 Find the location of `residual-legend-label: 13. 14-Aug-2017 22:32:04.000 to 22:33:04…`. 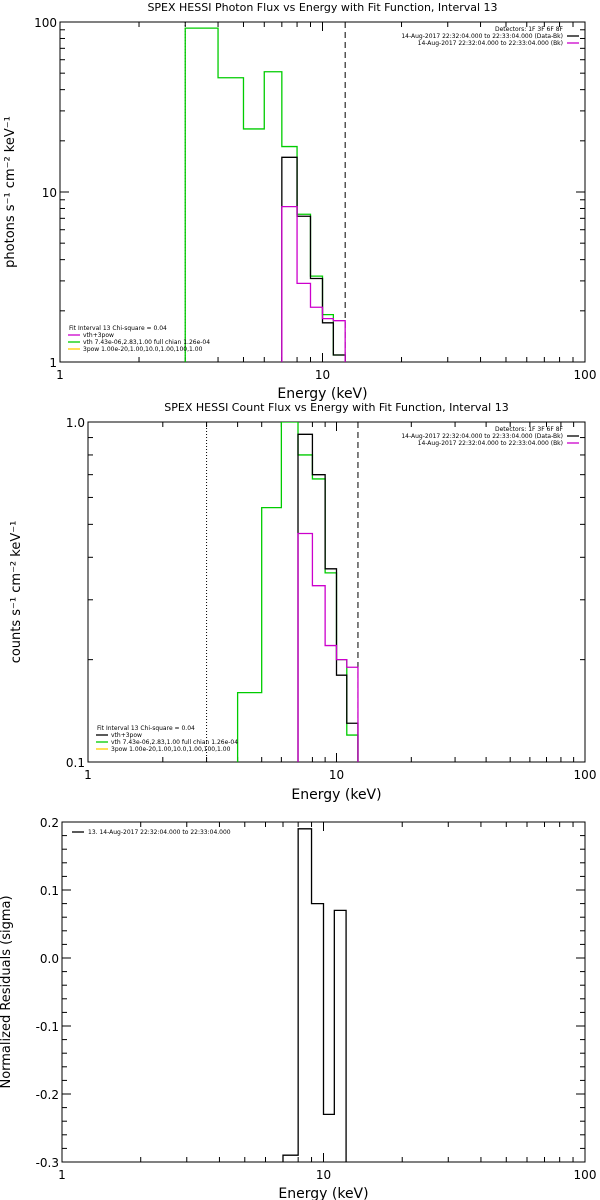

residual-legend-label: 13. 14-Aug-2017 22:32:04.000 to 22:33:04… is located at coordinates (159, 832).